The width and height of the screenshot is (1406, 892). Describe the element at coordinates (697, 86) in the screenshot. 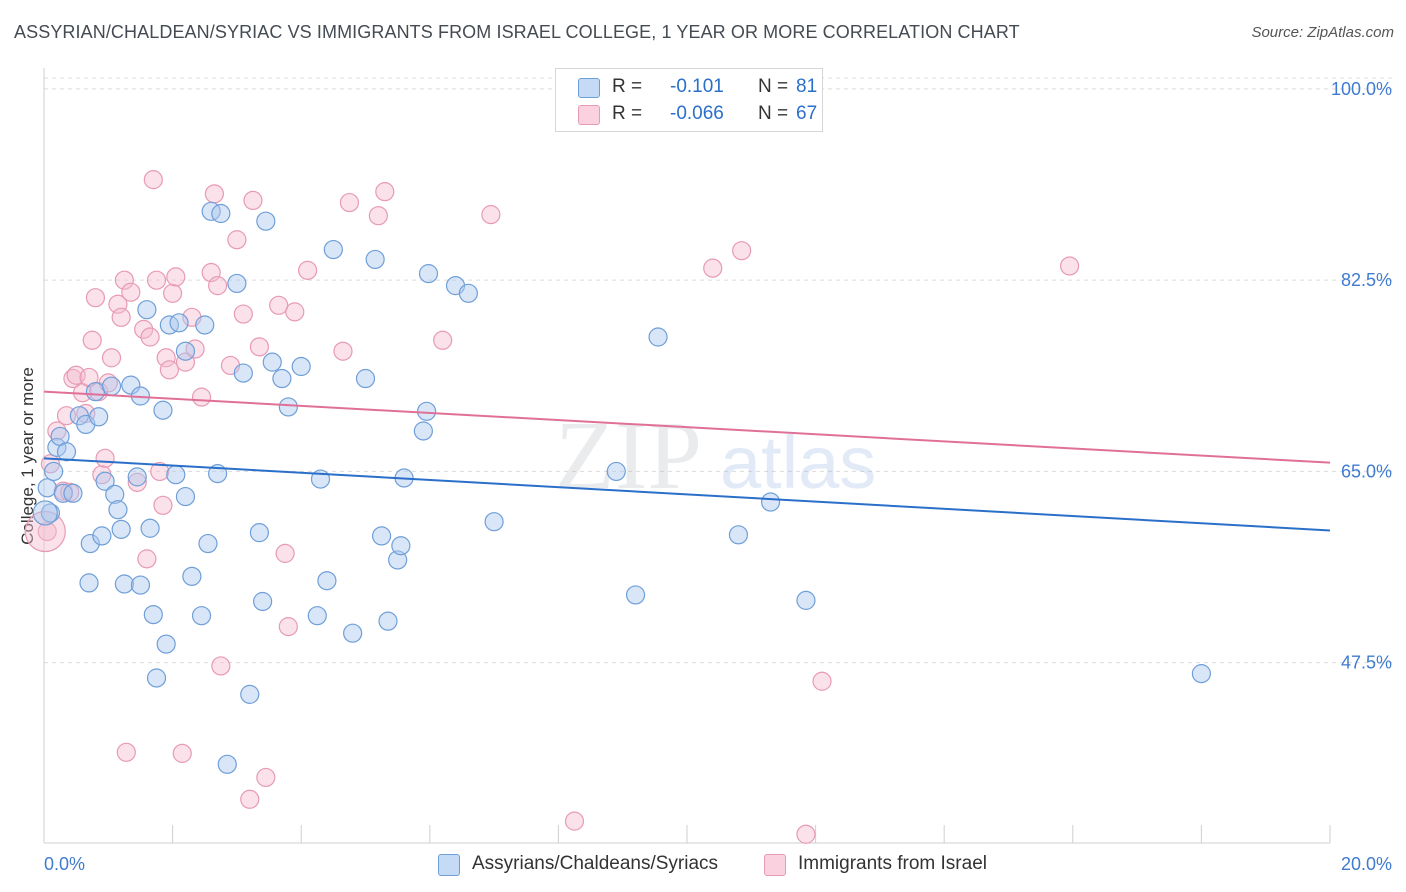

I see `legend-r-value: -0.101` at that location.